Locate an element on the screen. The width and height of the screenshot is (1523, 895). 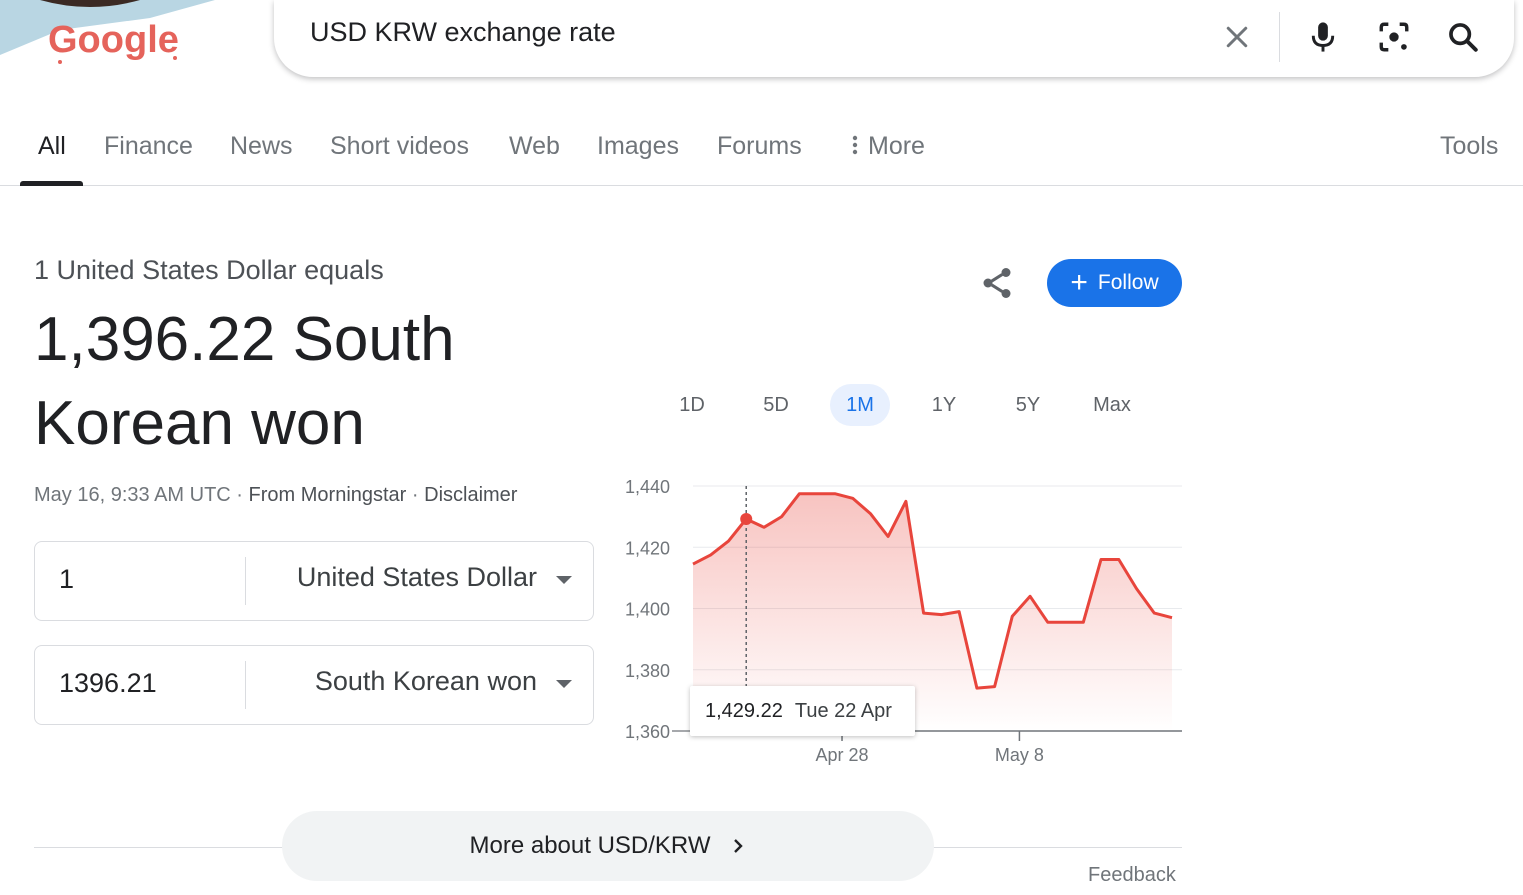
tab-web: Web is located at coordinates (534, 146).